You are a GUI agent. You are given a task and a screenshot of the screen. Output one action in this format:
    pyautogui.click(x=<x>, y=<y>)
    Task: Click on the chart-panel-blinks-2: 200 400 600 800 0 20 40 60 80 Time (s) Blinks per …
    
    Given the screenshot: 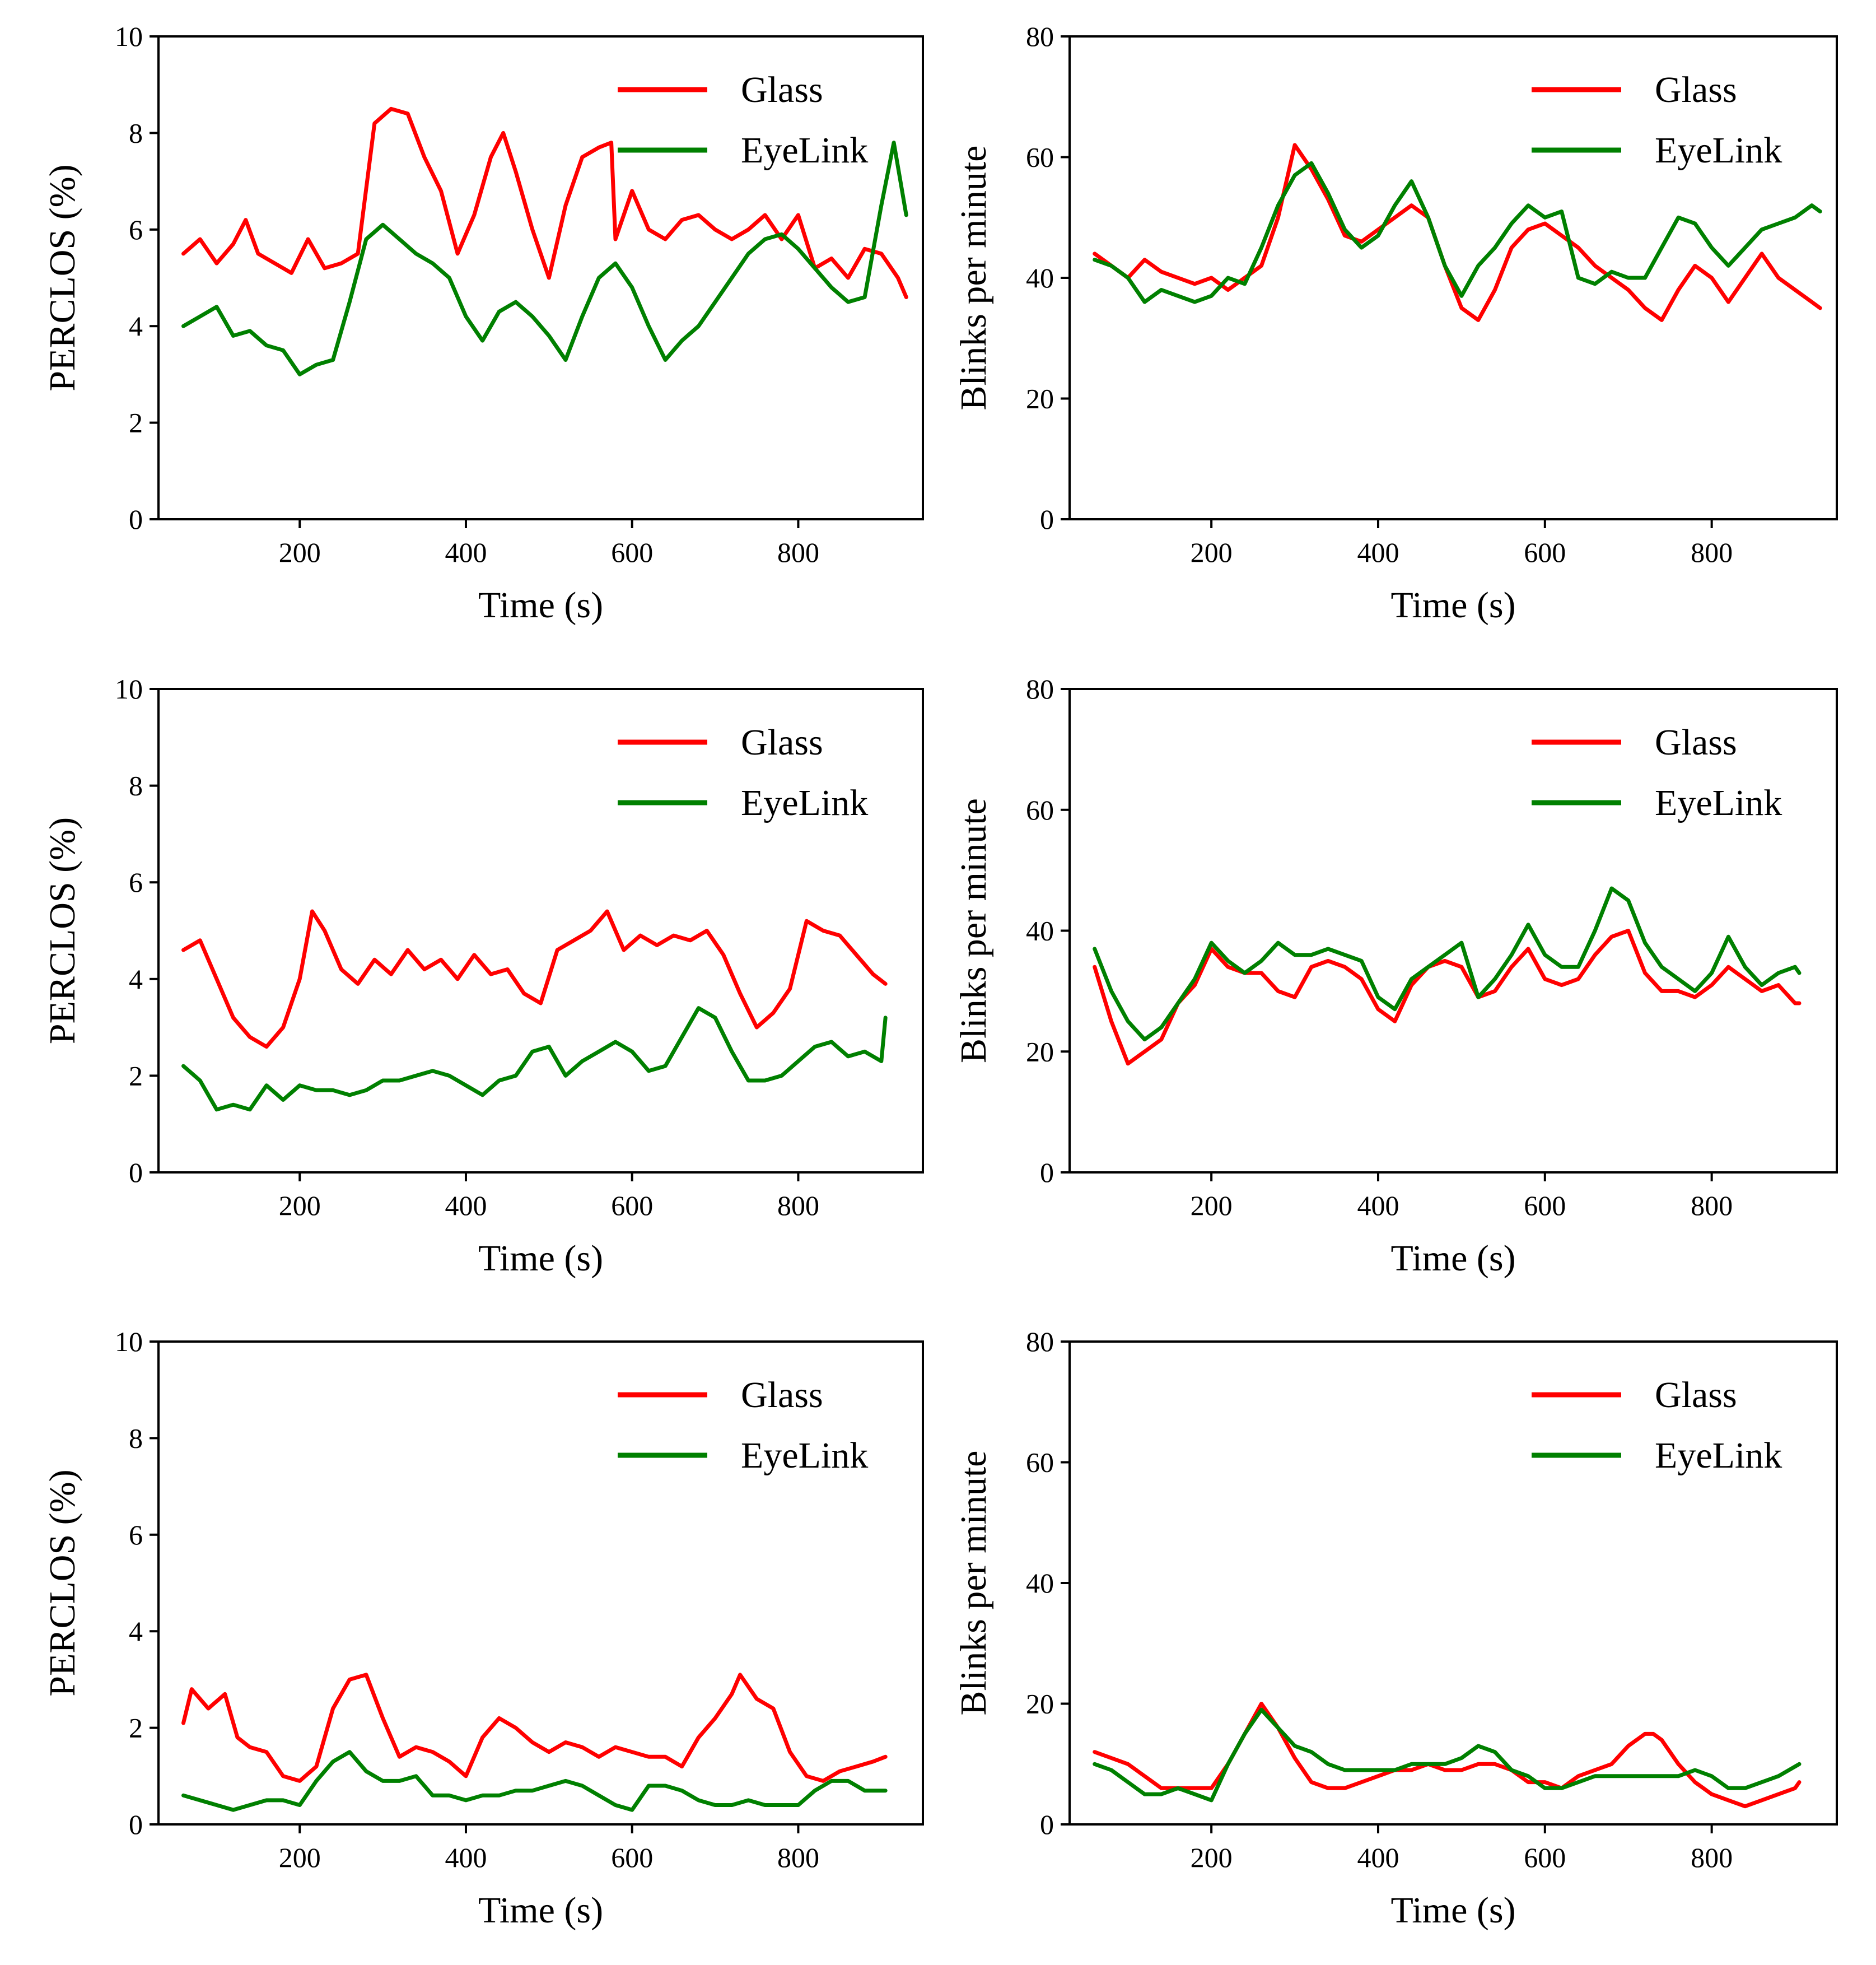 What is the action you would take?
    pyautogui.click(x=1396, y=976)
    